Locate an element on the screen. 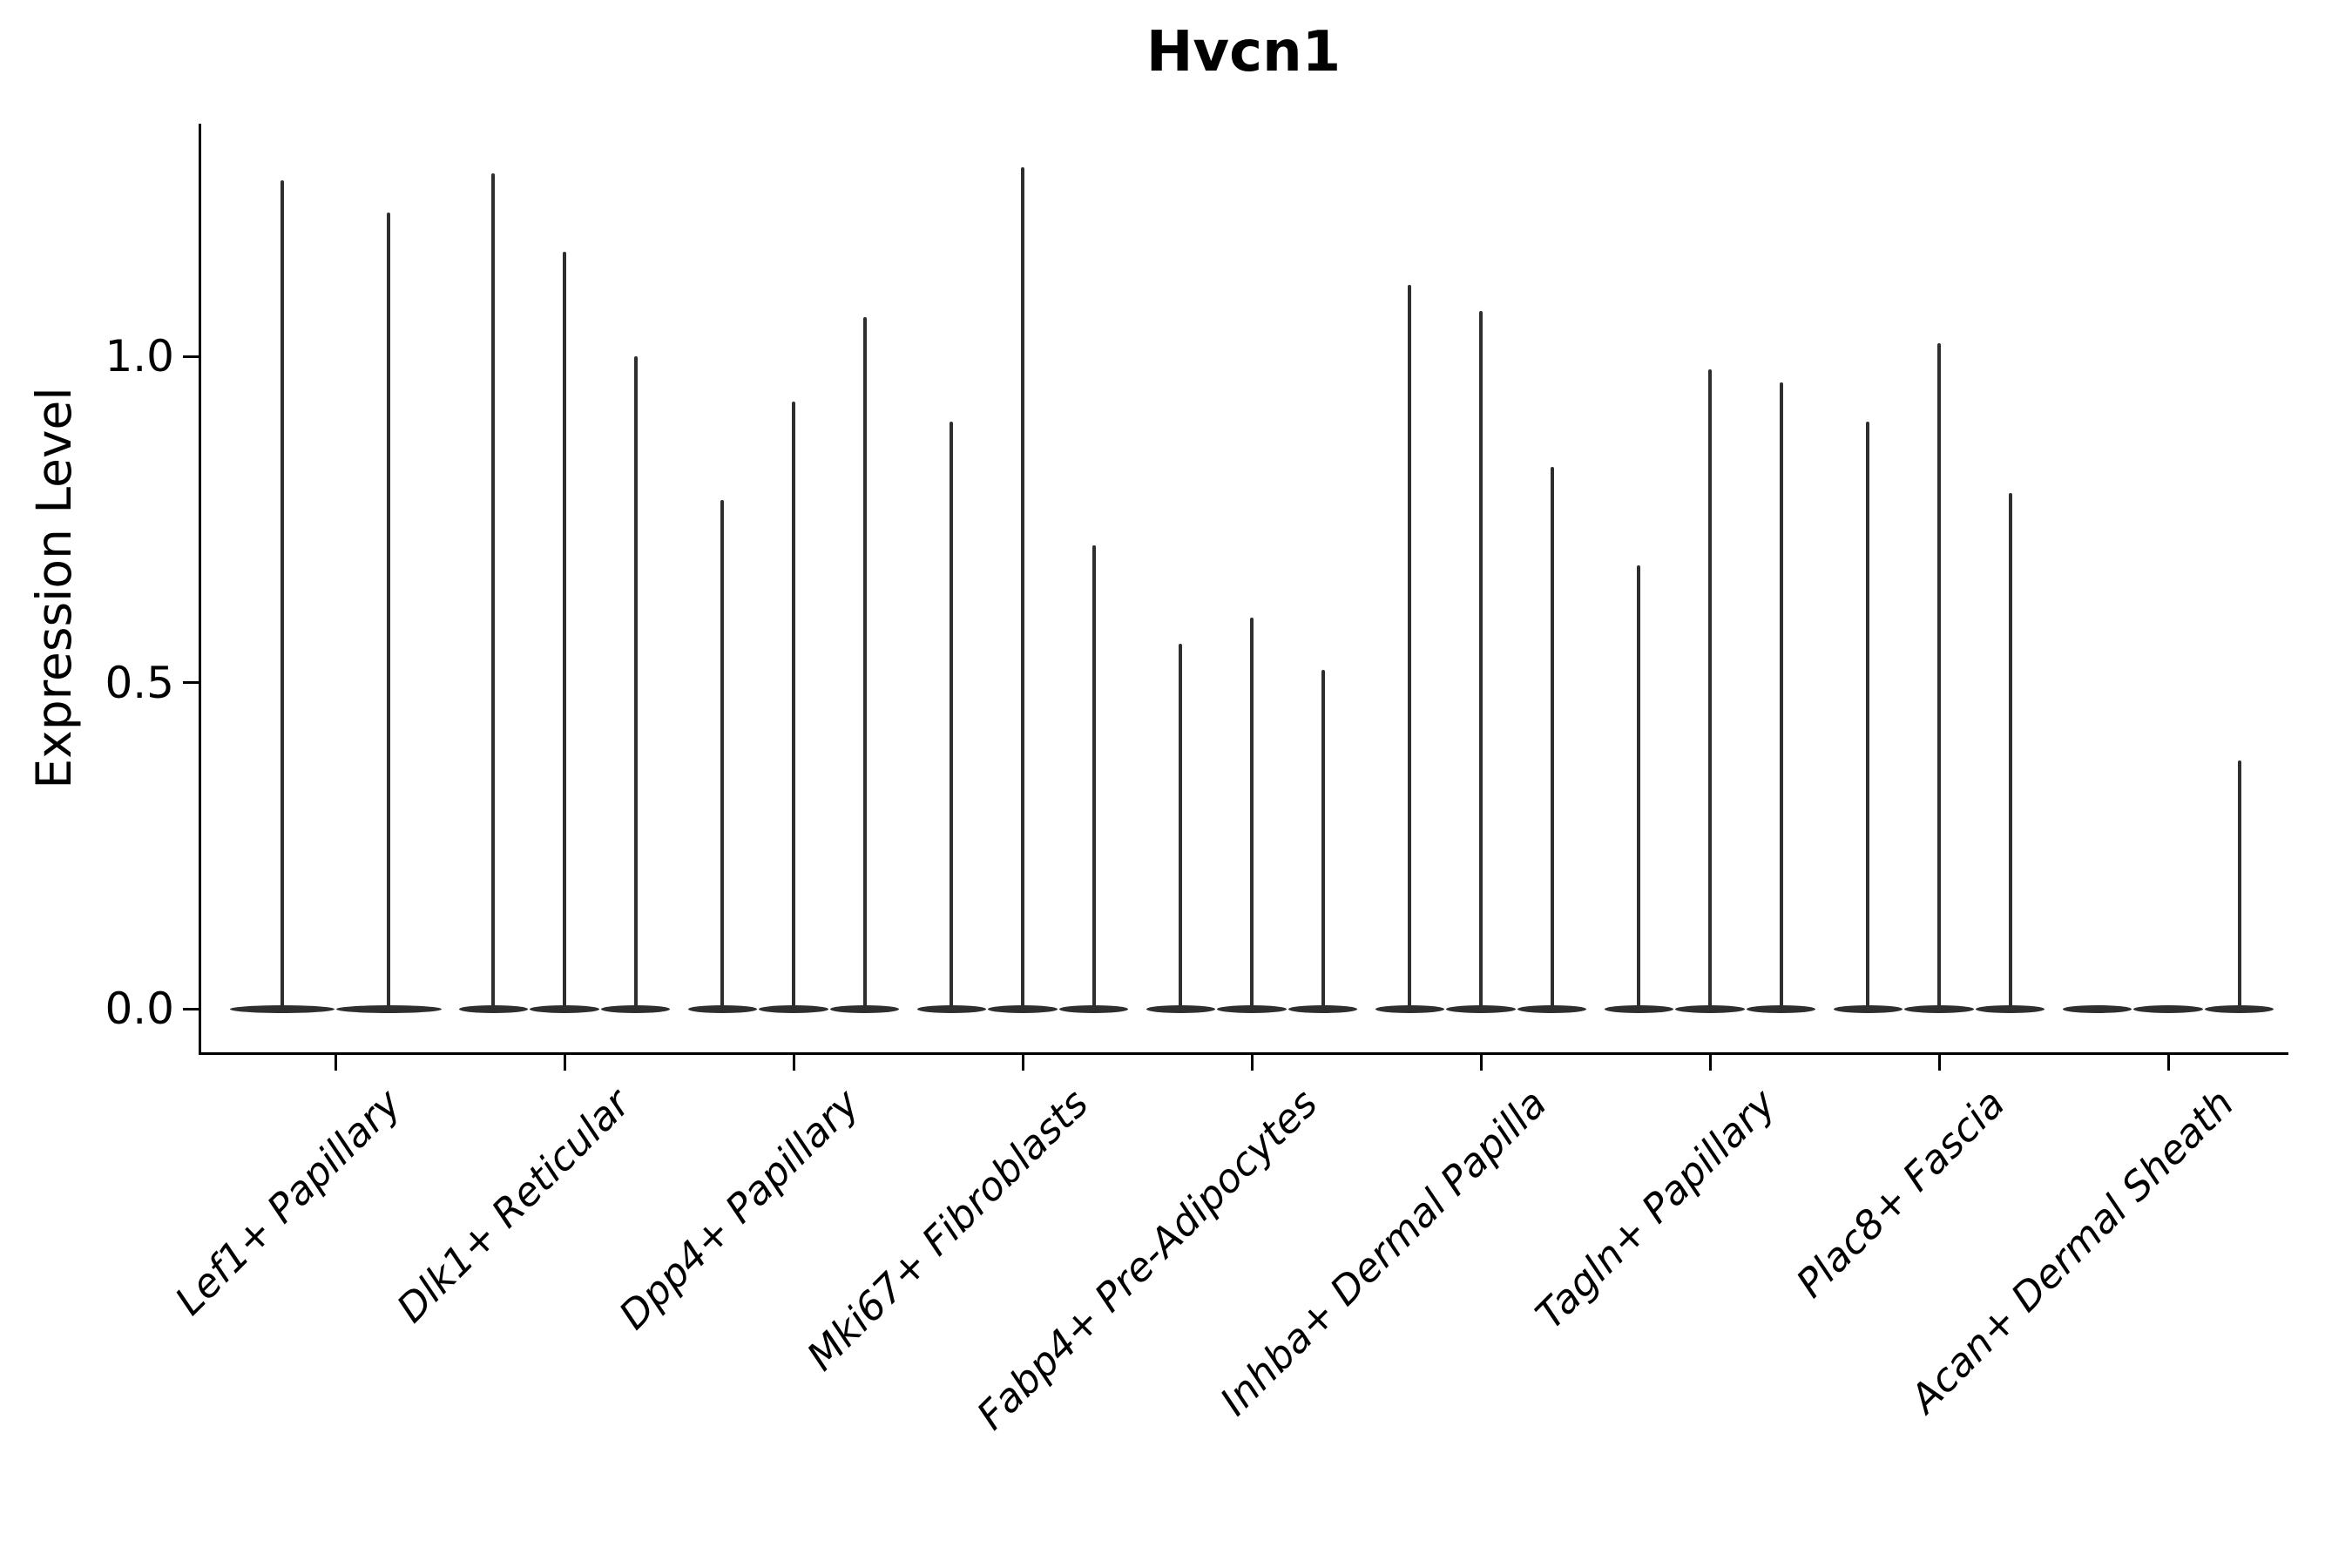 The image size is (2352, 1568). y-axis-spine is located at coordinates (200, 589).